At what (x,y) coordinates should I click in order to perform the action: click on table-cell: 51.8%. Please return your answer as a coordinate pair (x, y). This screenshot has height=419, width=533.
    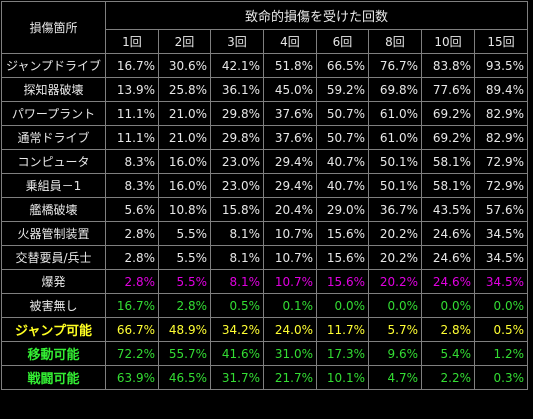
    Looking at the image, I should click on (290, 65).